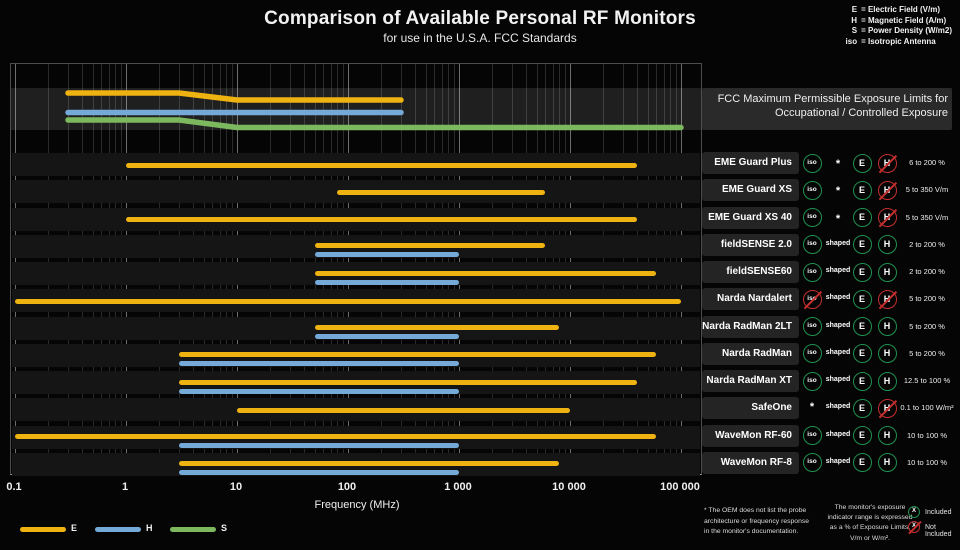 The height and width of the screenshot is (550, 960). I want to click on series-legend-bar-E, so click(43, 529).